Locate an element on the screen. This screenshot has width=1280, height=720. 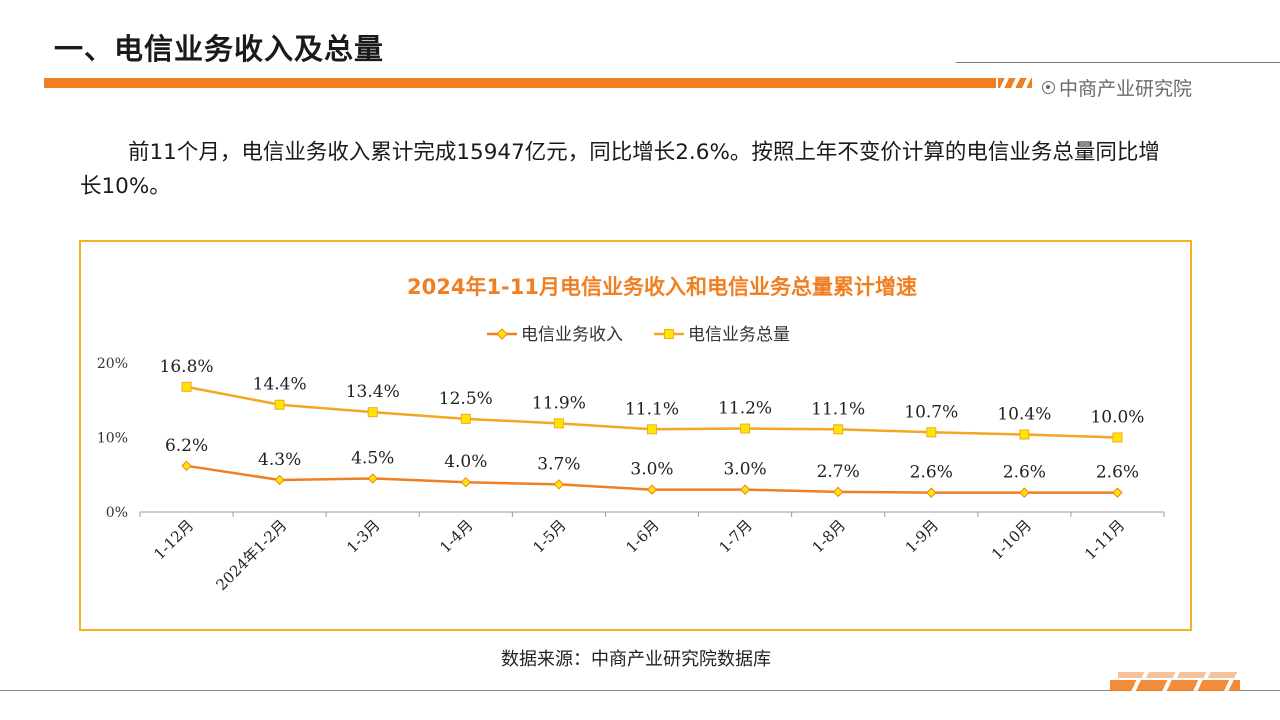
brand-name: 中商产业研究院 is located at coordinates (1126, 89).